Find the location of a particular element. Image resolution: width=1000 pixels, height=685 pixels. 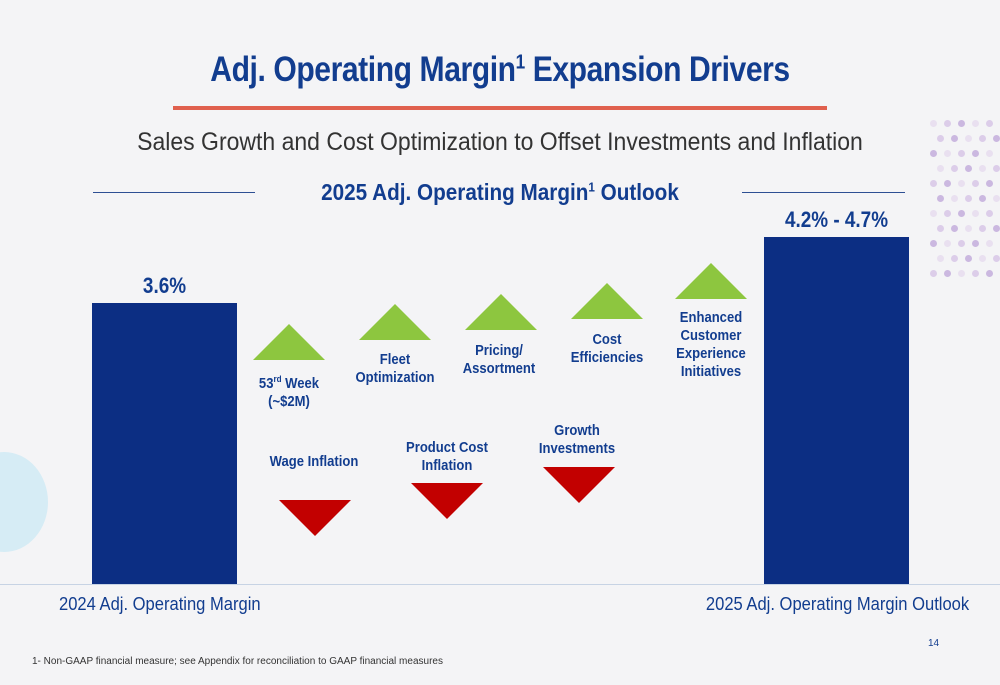

chart-title: 2025 Adj. Operating Margin1 Outlook is located at coordinates (500, 192).